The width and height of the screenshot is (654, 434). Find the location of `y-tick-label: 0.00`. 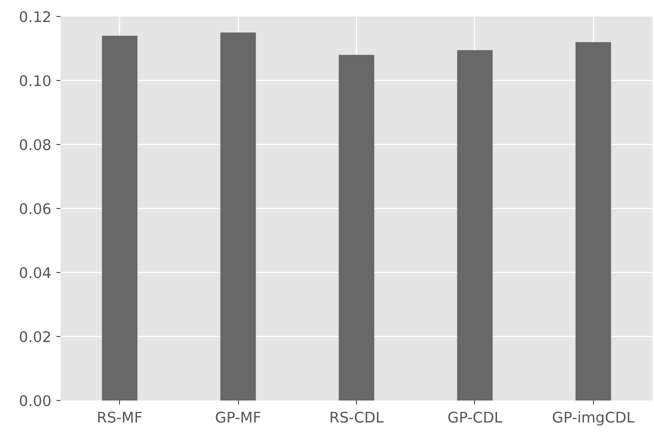

y-tick-label: 0.00 is located at coordinates (35, 401).